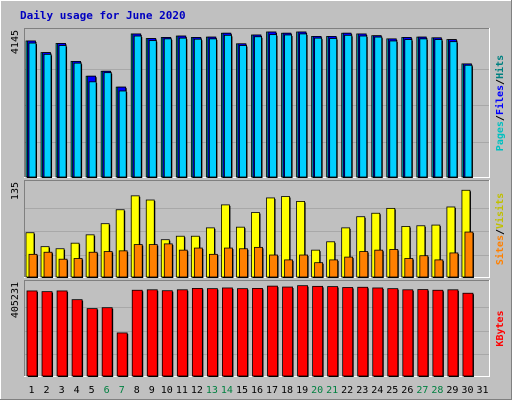 This screenshot has width=512, height=404. I want to click on x-tick-label-day-28: 28, so click(437, 390).